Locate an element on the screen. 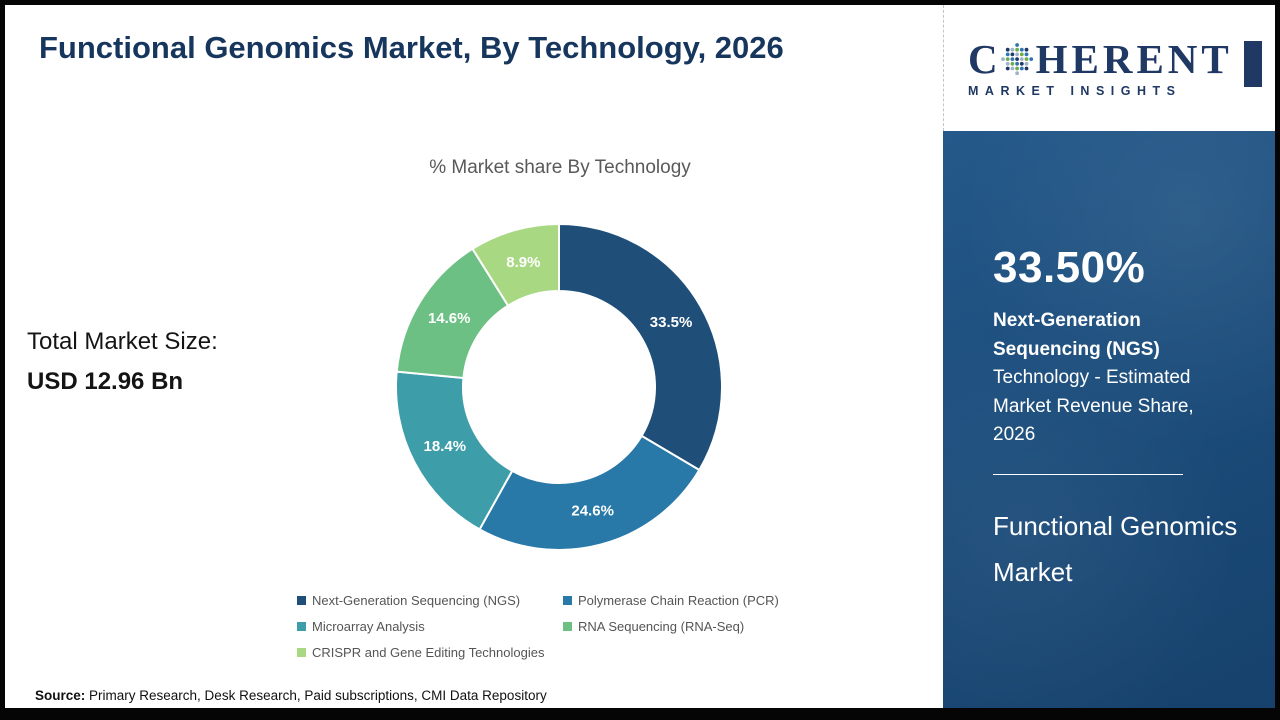 The height and width of the screenshot is (720, 1280). donut-chart: 33.5% 24.6% 18.4% 14.6% 8.9% is located at coordinates (559, 386).